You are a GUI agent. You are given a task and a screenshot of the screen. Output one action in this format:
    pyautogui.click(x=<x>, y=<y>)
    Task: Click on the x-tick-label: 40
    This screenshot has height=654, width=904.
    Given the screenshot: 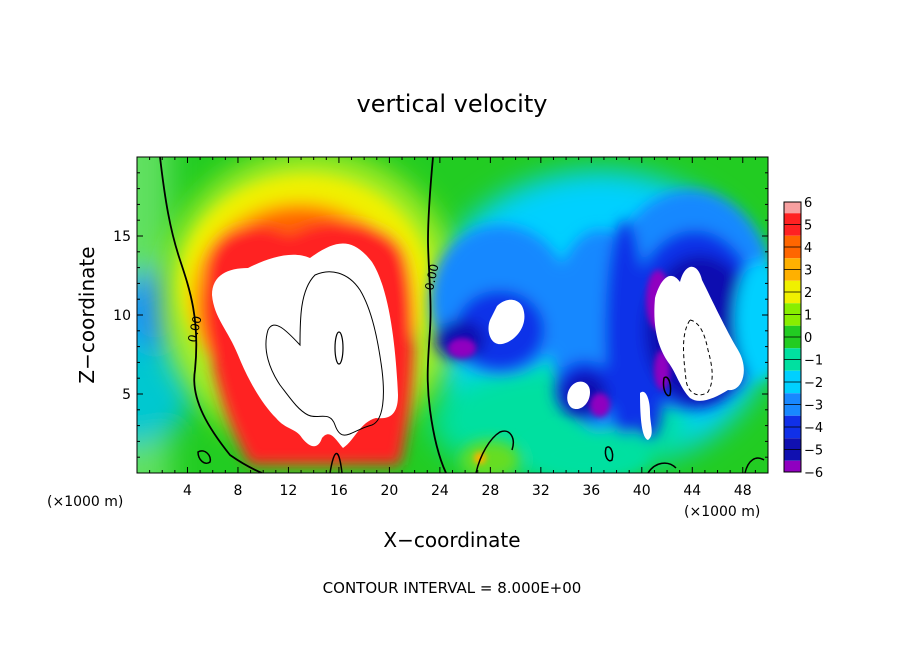 What is the action you would take?
    pyautogui.click(x=642, y=491)
    